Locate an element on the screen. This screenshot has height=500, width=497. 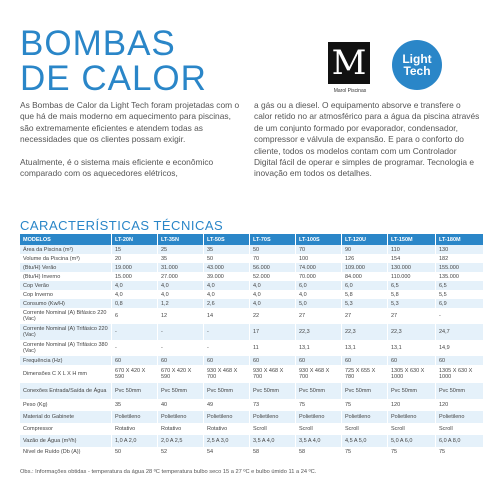
table-cell: 109.000 is located at coordinates (365, 267).